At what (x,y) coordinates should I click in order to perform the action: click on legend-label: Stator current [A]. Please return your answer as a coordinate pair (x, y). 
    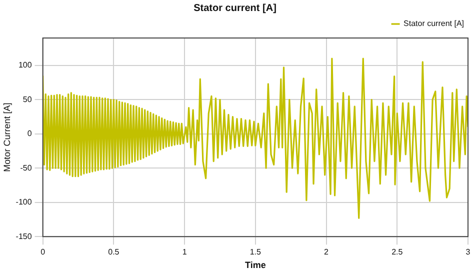
    Looking at the image, I should click on (434, 23).